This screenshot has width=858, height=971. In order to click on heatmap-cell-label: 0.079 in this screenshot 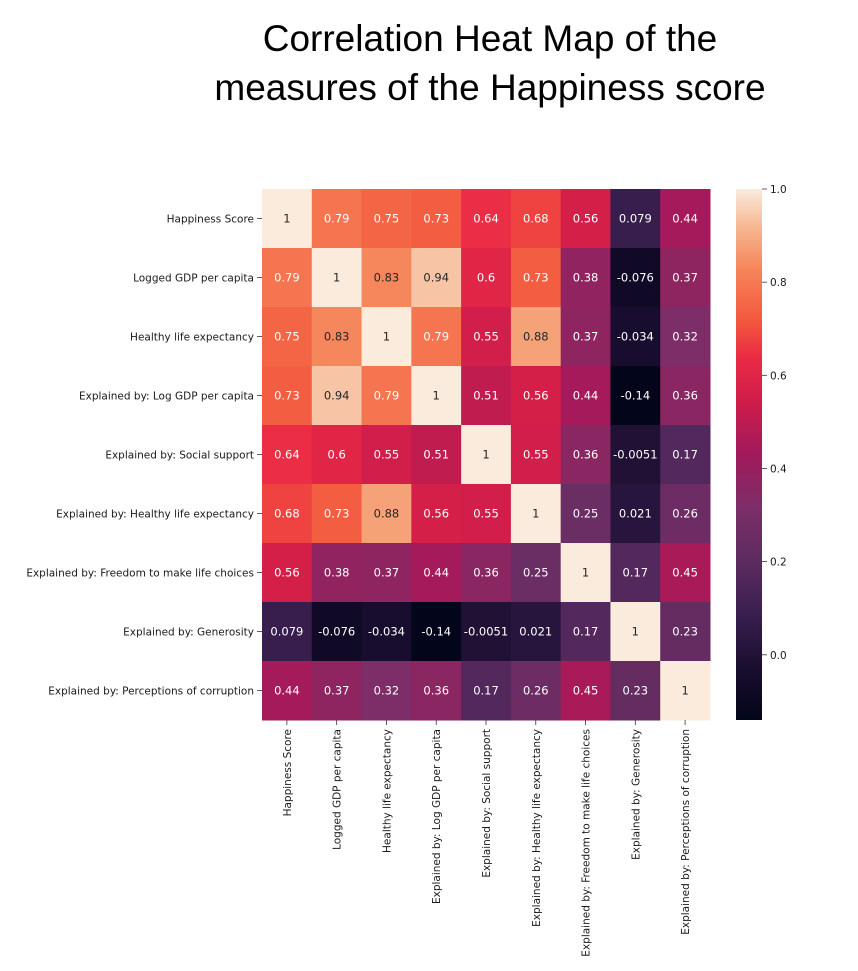, I will do `click(635, 219)`.